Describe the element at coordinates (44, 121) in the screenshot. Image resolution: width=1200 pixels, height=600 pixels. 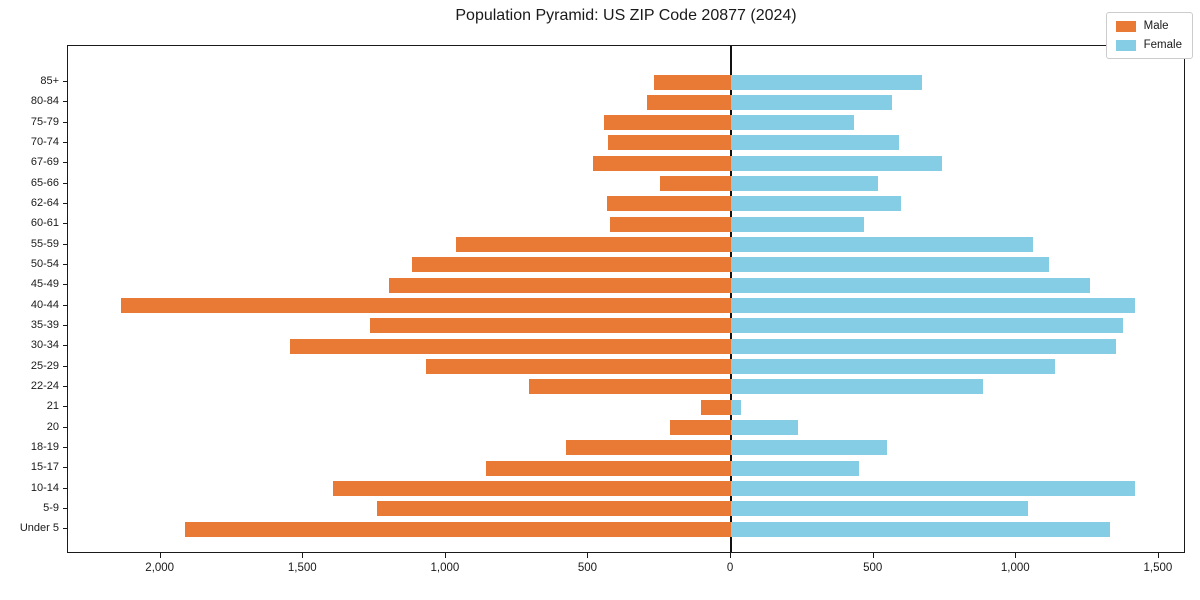
I see `y-tick-label: 75-79` at that location.